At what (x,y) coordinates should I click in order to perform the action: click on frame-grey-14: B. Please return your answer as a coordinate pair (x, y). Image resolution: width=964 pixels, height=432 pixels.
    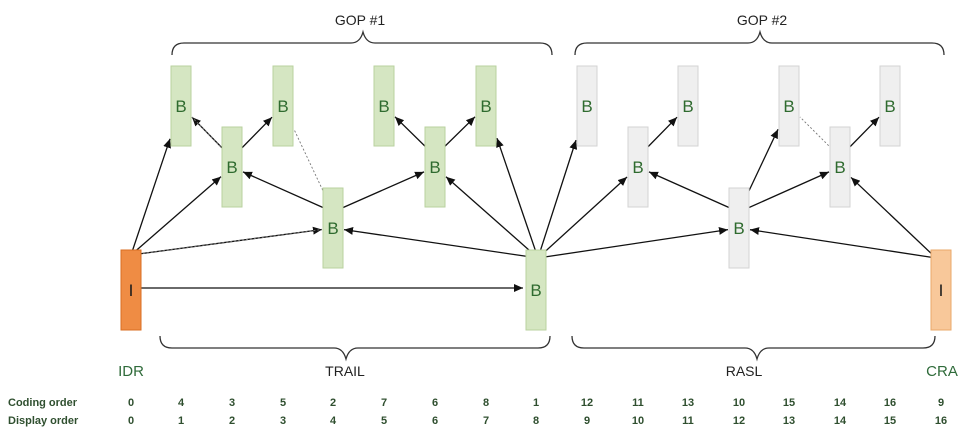
    Looking at the image, I should click on (840, 167).